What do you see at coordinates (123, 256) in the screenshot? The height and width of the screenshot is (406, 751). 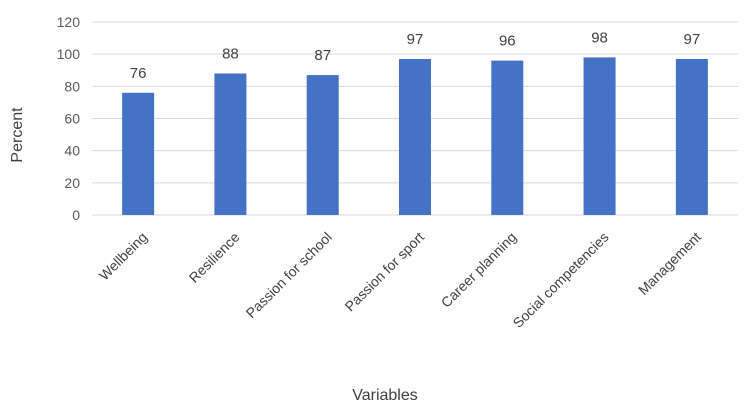 I see `category-label: Wellbeing` at bounding box center [123, 256].